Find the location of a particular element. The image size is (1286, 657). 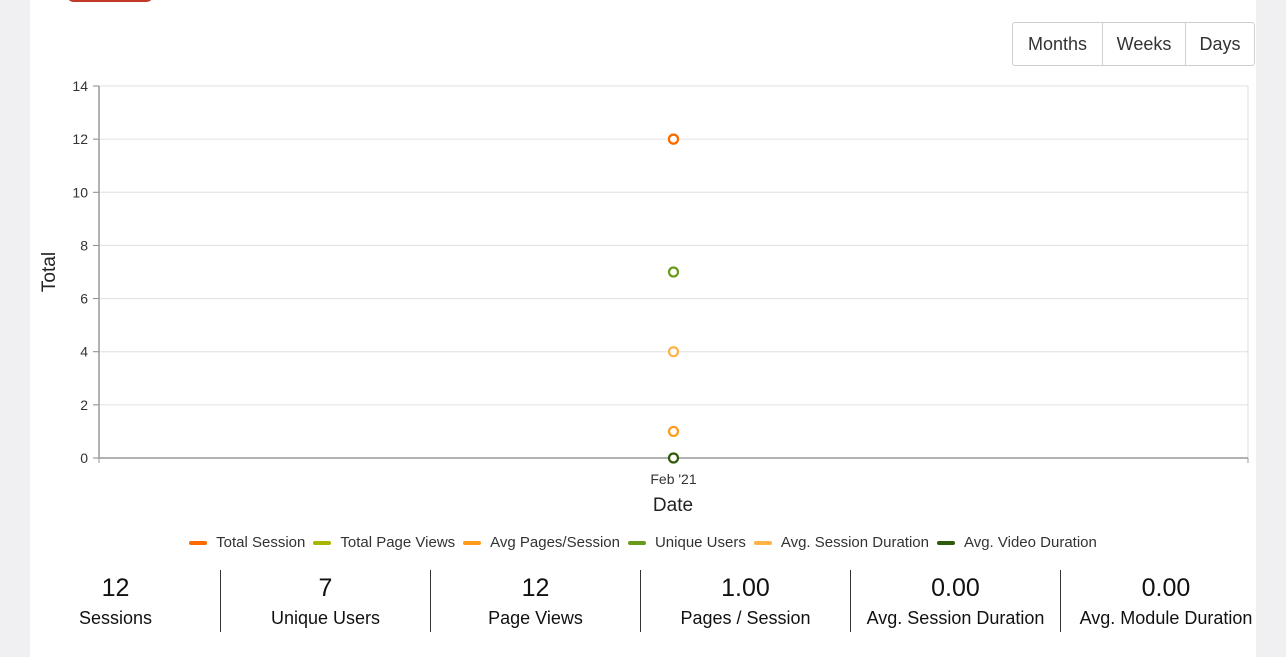

stat-label: Unique Users is located at coordinates (325, 618).